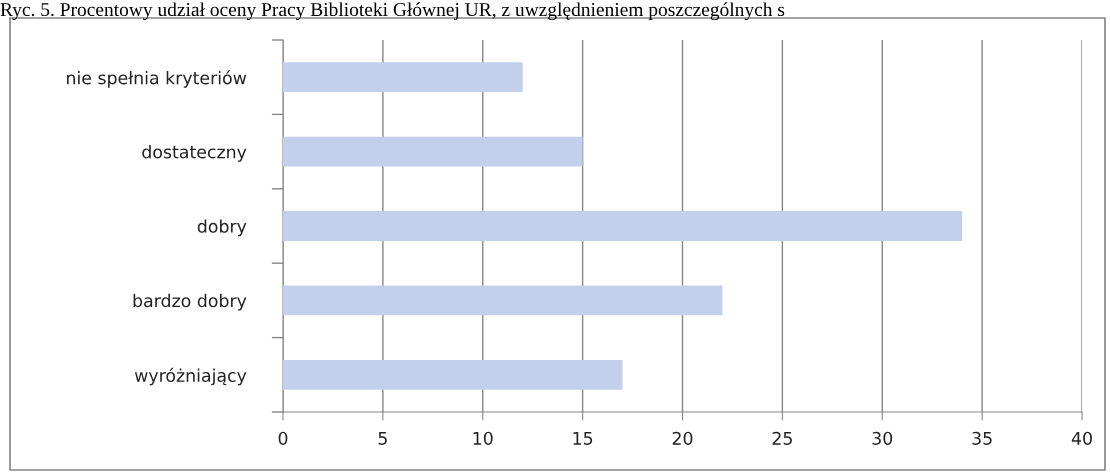 This screenshot has width=1110, height=473. Describe the element at coordinates (283, 438) in the screenshot. I see `x-tick-label: 0` at that location.